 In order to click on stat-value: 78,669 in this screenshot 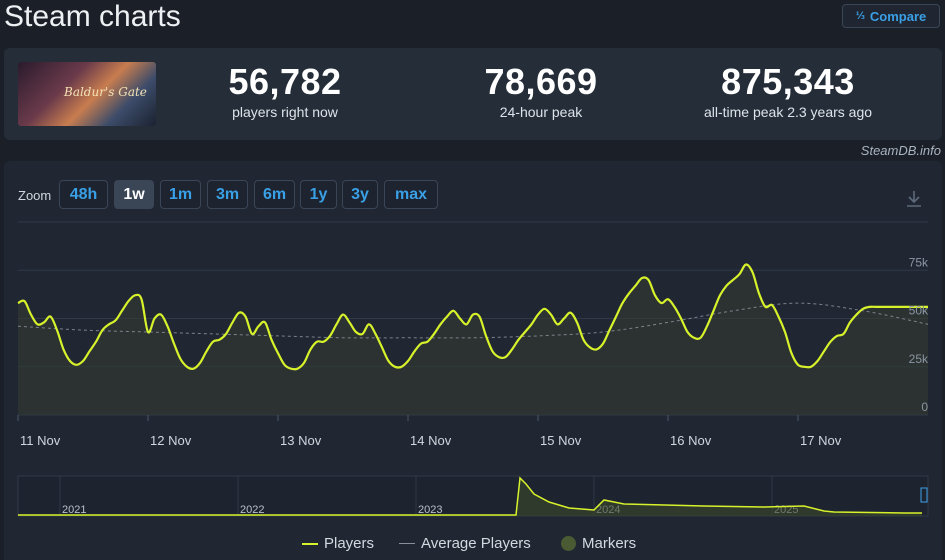, I will do `click(541, 81)`.